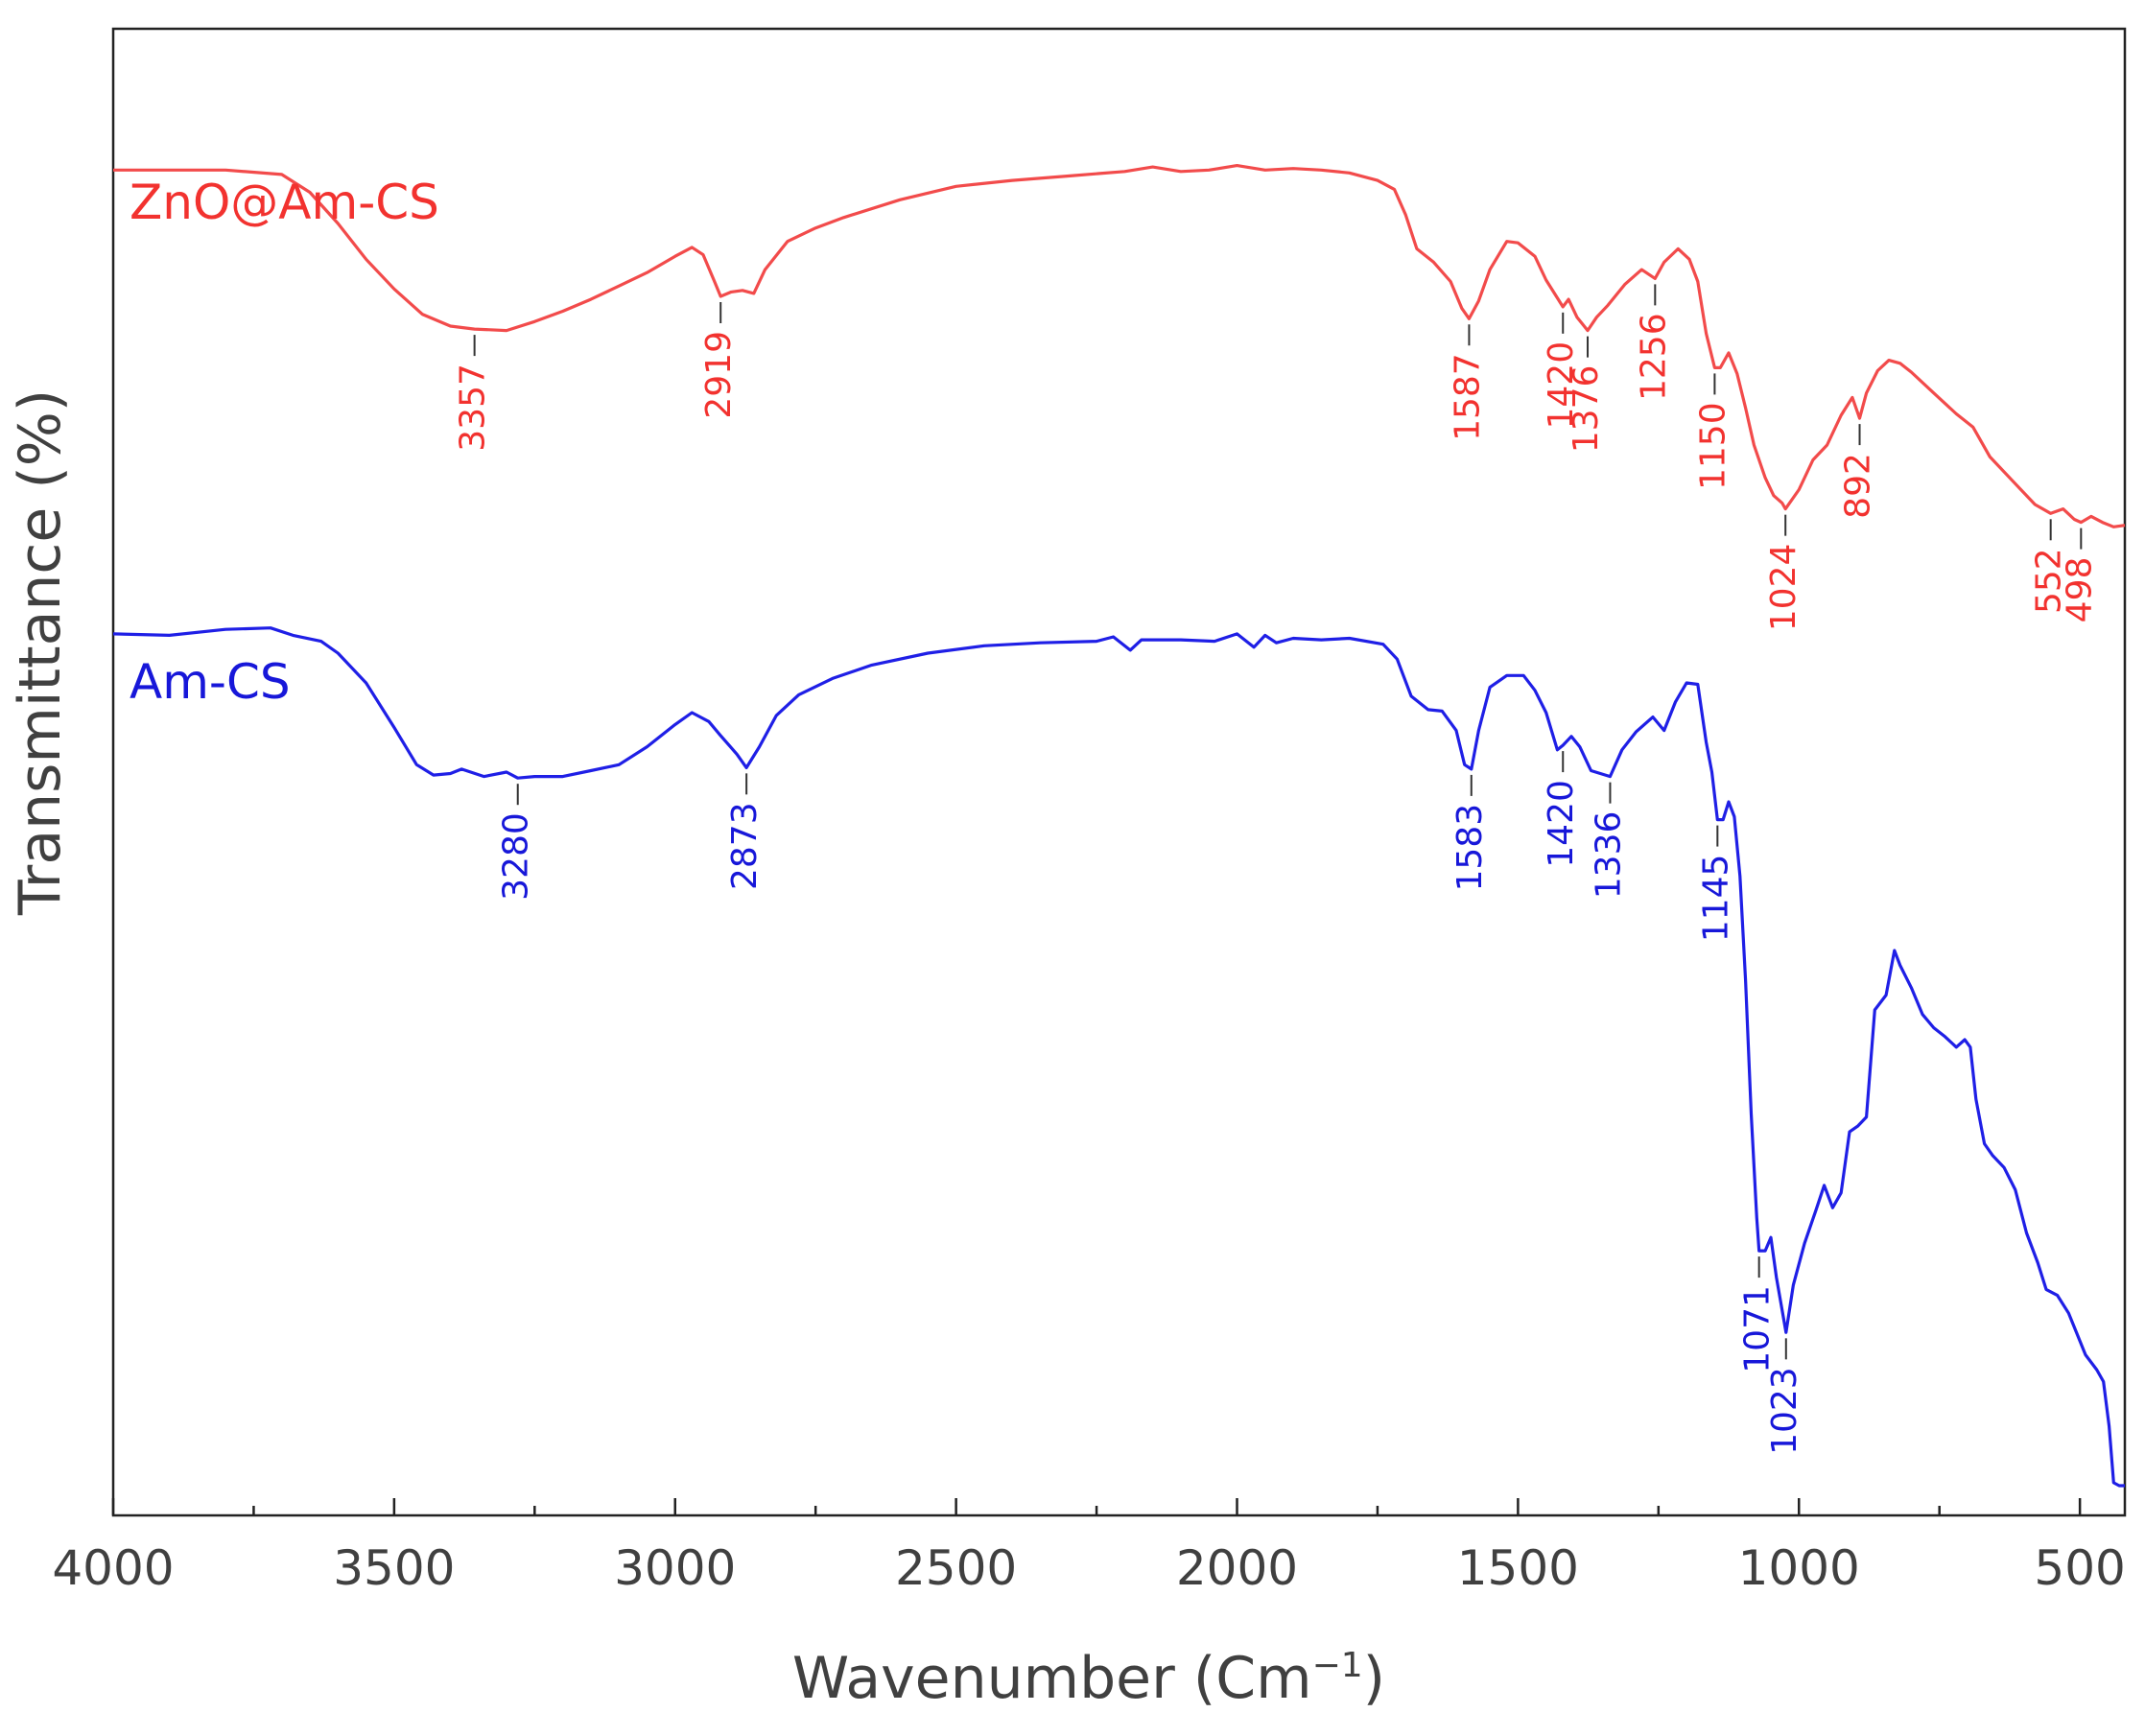 The width and height of the screenshot is (2145, 1736). I want to click on peak-label: 1336, so click(1608, 855).